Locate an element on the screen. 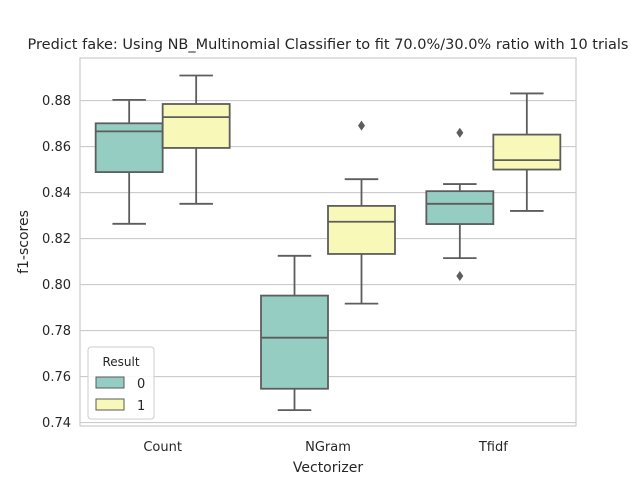 The height and width of the screenshot is (480, 640). y-tick-label: 0.88 is located at coordinates (56, 101).